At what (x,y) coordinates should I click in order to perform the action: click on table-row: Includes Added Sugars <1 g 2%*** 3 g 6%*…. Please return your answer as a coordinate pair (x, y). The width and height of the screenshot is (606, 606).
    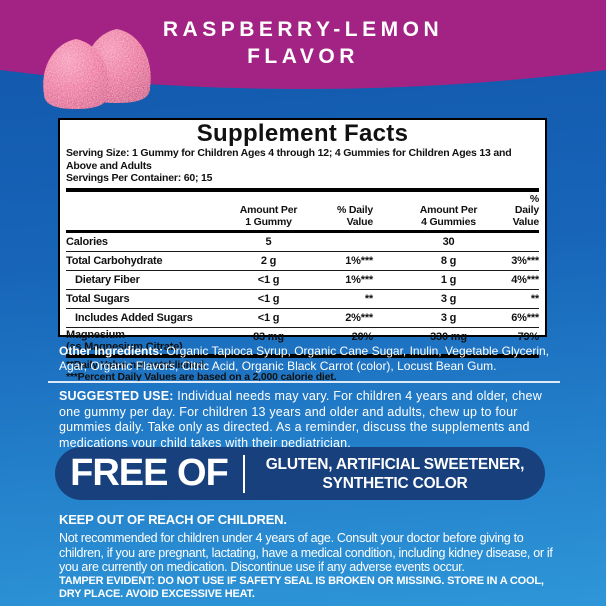
    Looking at the image, I should click on (302, 317).